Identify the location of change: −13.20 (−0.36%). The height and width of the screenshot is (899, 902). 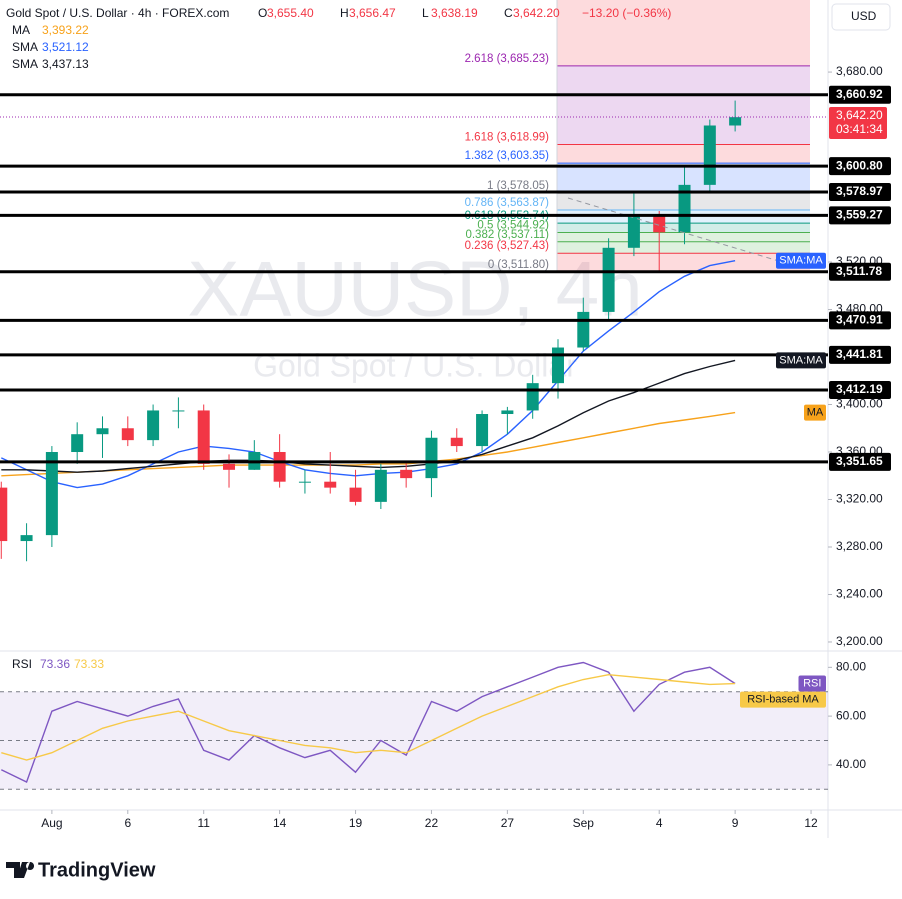
(626, 13).